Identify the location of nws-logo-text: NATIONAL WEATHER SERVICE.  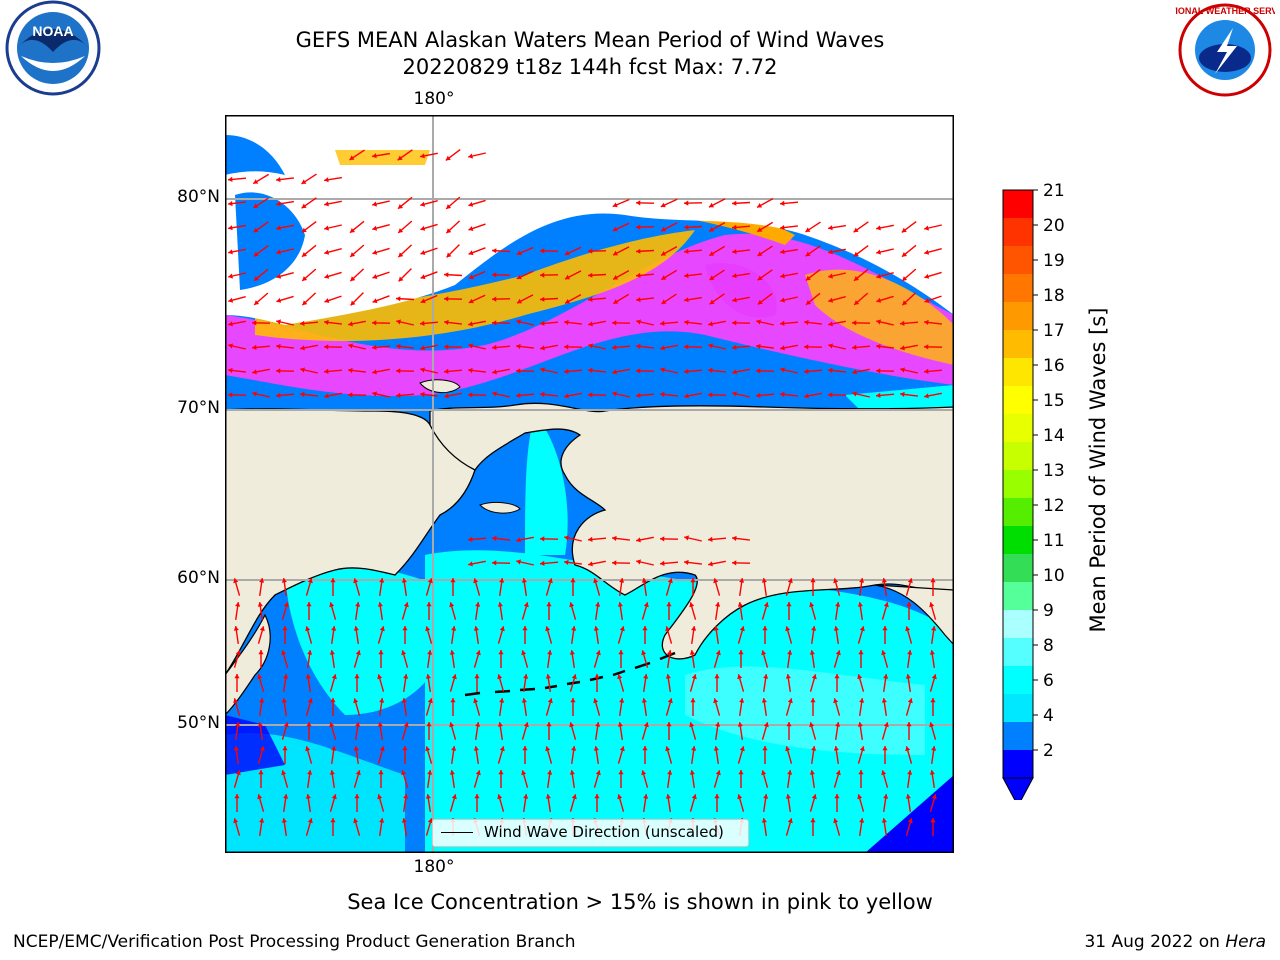
(1225, 11).